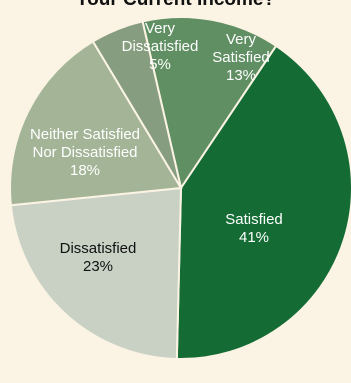 This screenshot has height=383, width=351. Describe the element at coordinates (175, 5) in the screenshot. I see `chart-title: Your Current Income?` at that location.